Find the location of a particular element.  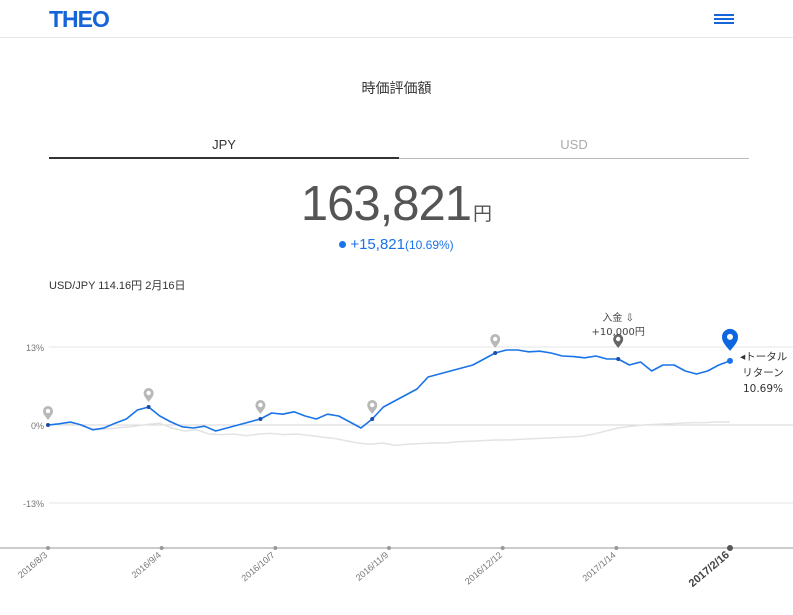

value-unit: 円 is located at coordinates (483, 214).